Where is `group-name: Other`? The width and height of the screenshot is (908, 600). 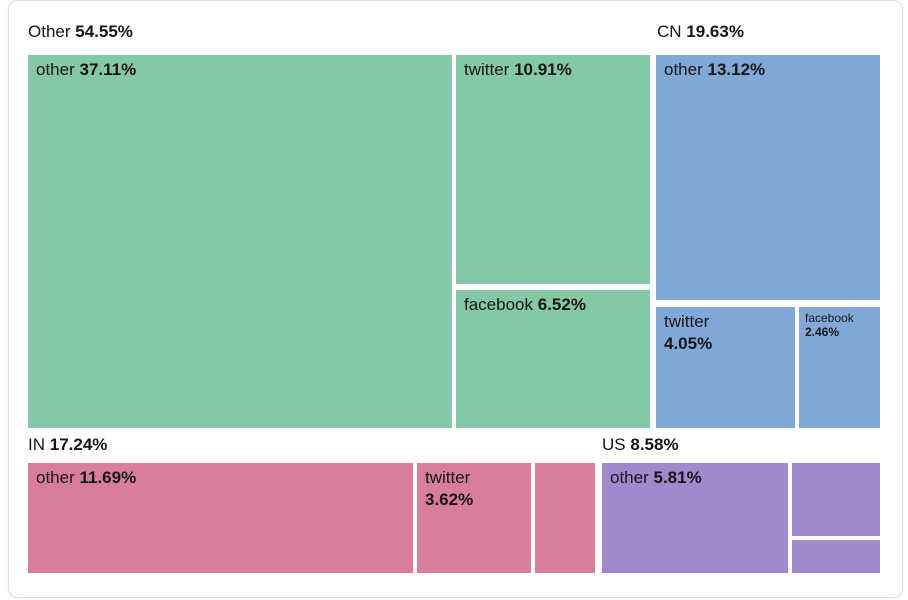 group-name: Other is located at coordinates (49, 31).